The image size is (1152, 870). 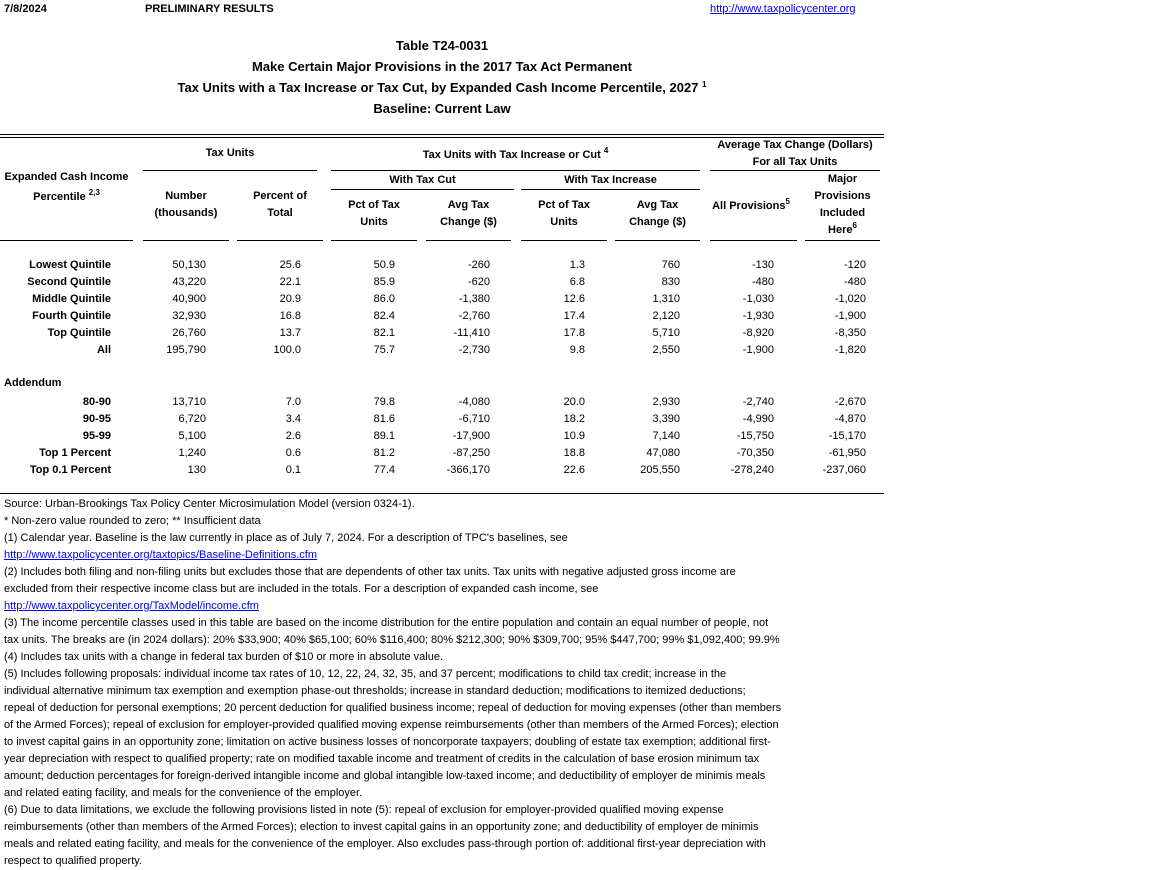 What do you see at coordinates (384, 402) in the screenshot?
I see `cell-cut-pct: 79.8` at bounding box center [384, 402].